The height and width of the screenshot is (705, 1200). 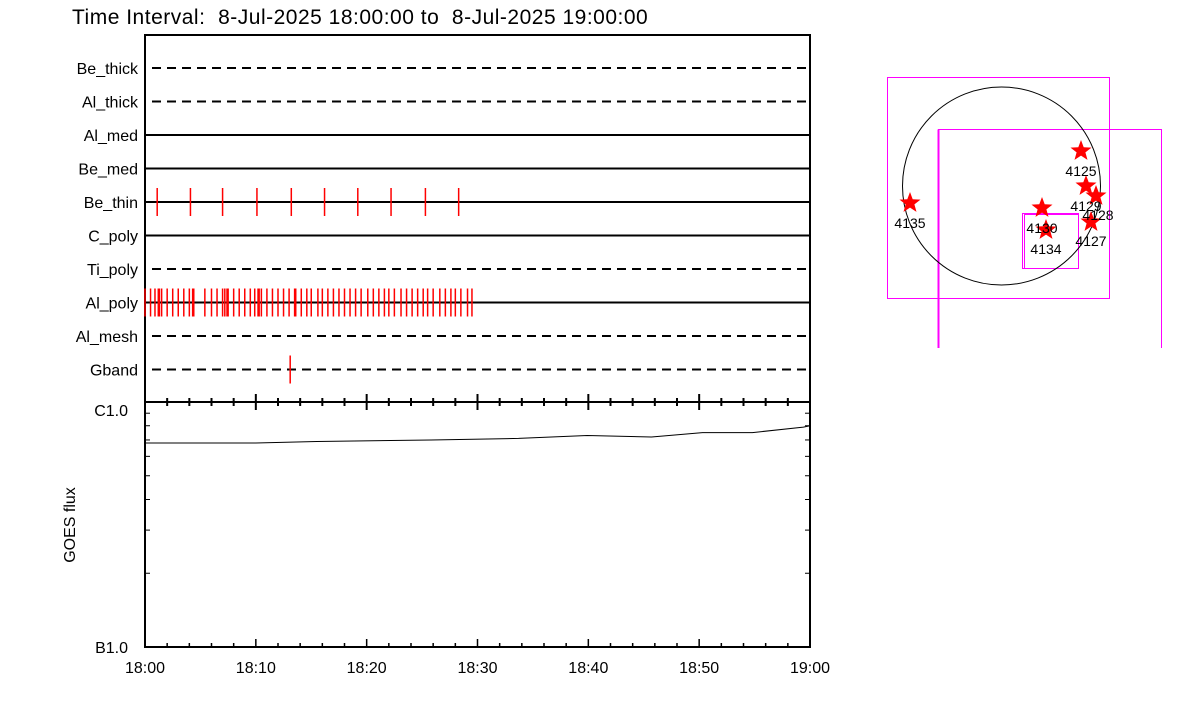 I want to click on solar-disk, so click(x=1001, y=186).